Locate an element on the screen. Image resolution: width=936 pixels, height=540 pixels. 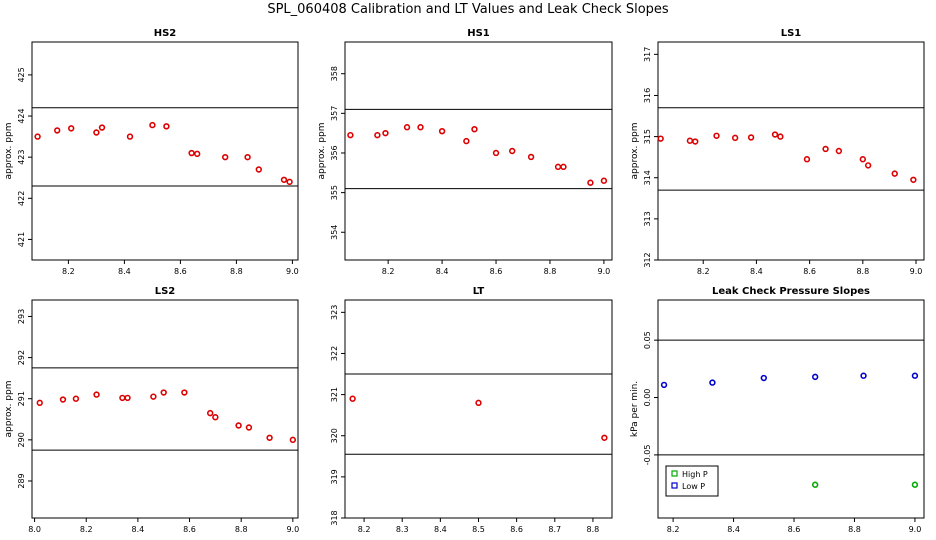
y-tick-label: 314 is located at coordinates (647, 177).